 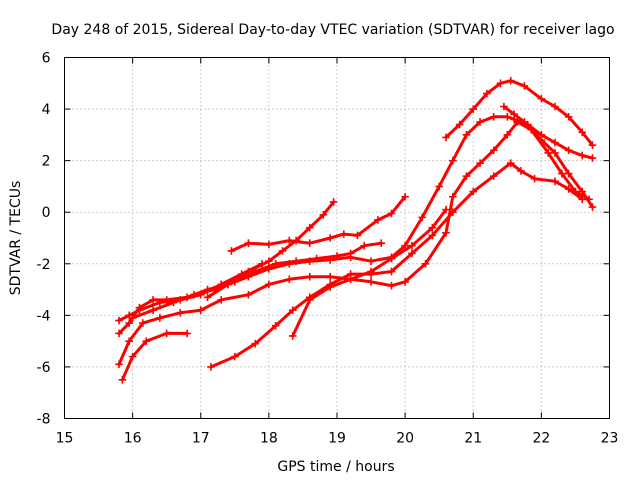 What do you see at coordinates (44, 368) in the screenshot?
I see `y-tick-label: -6` at bounding box center [44, 368].